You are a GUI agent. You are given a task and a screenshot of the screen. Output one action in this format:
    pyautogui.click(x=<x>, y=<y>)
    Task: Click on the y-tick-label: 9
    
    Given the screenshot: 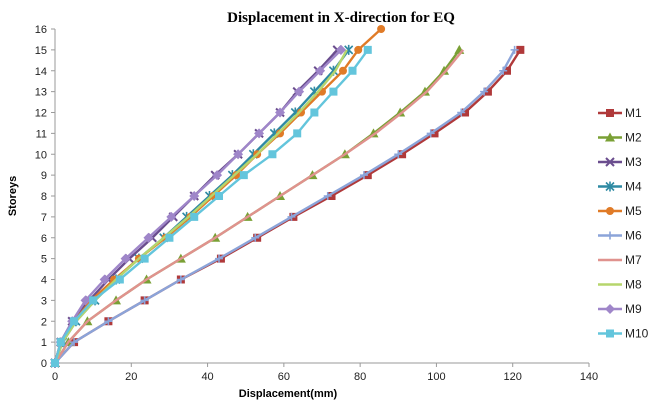 What is the action you would take?
    pyautogui.click(x=44, y=176)
    